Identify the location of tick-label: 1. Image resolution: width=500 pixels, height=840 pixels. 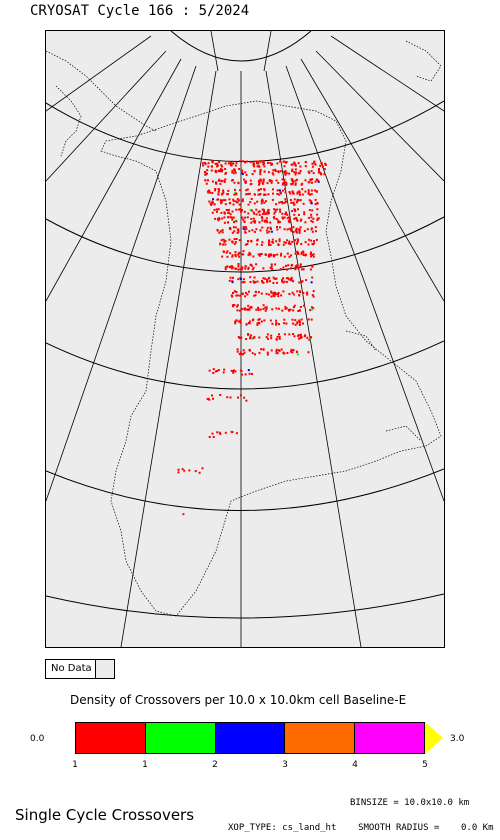
(75, 765).